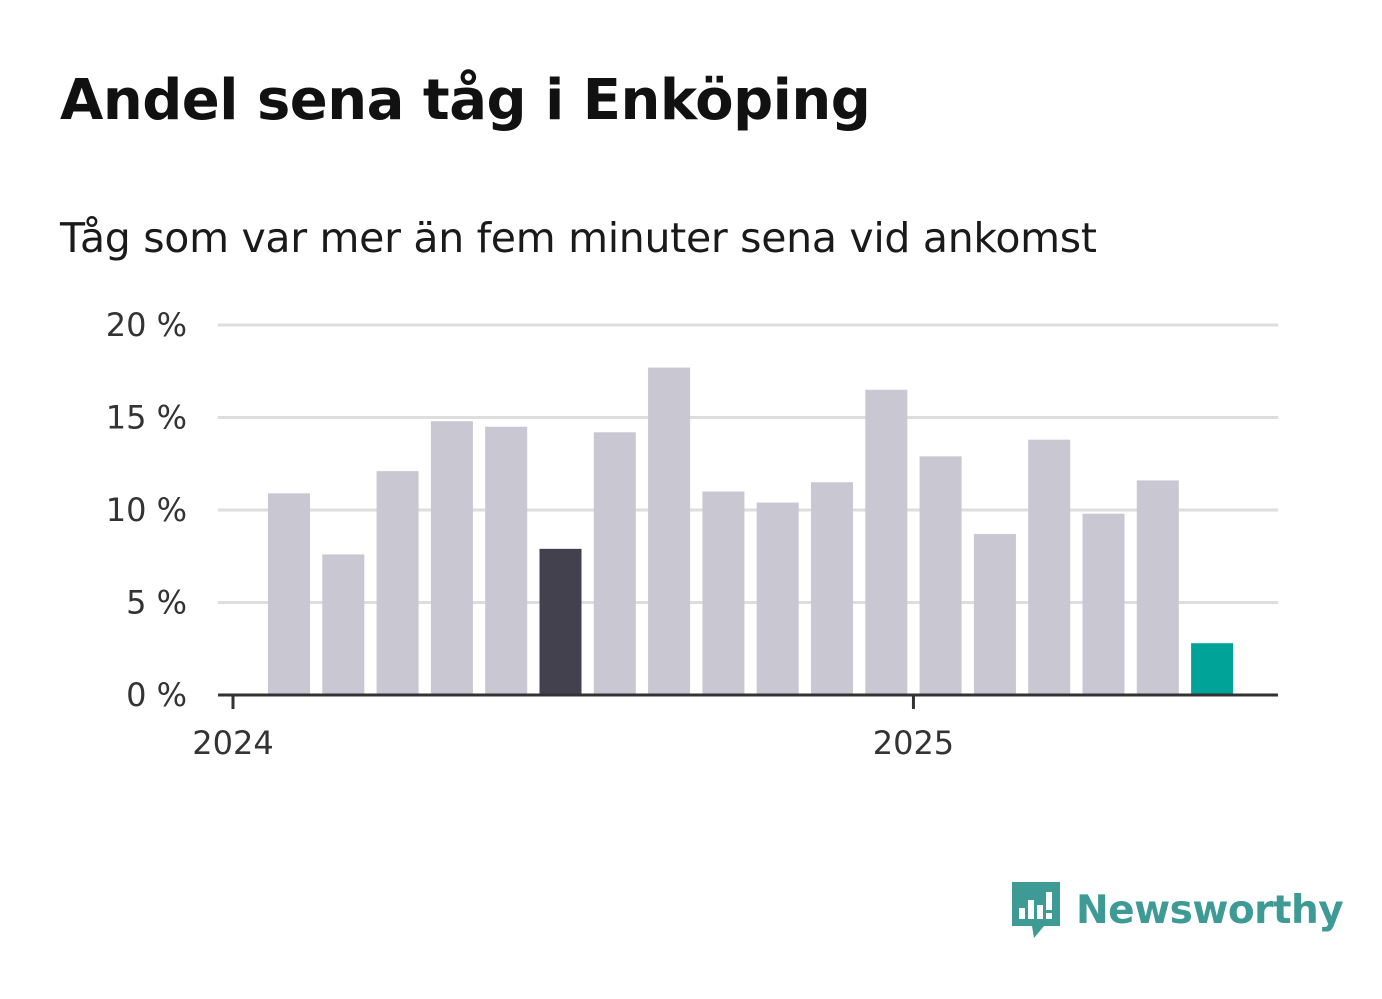 The width and height of the screenshot is (1382, 999). I want to click on y-tick-label: 0 %, so click(156, 695).